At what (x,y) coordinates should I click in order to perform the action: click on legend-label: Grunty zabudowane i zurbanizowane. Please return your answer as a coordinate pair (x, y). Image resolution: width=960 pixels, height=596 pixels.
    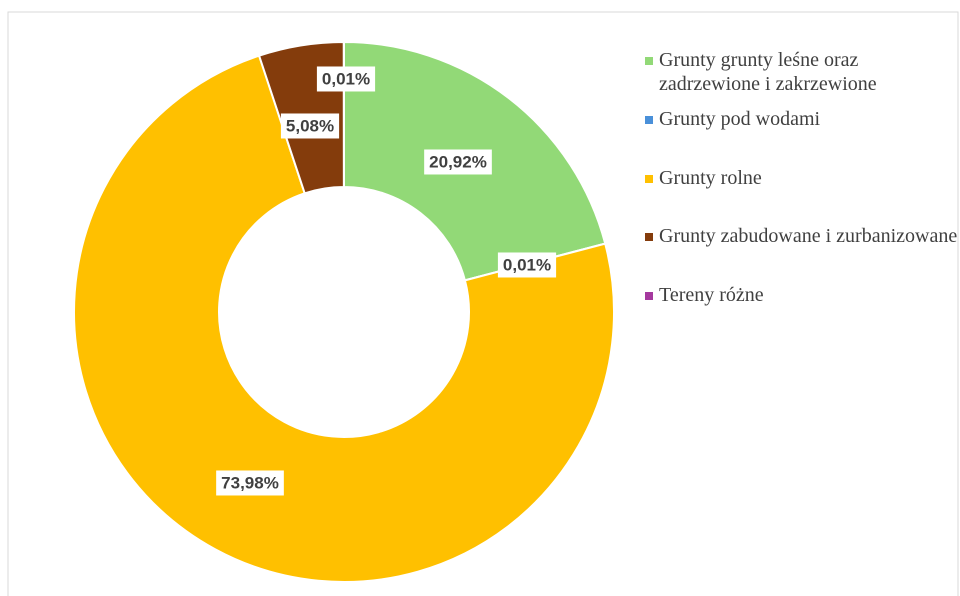
    Looking at the image, I should click on (808, 236).